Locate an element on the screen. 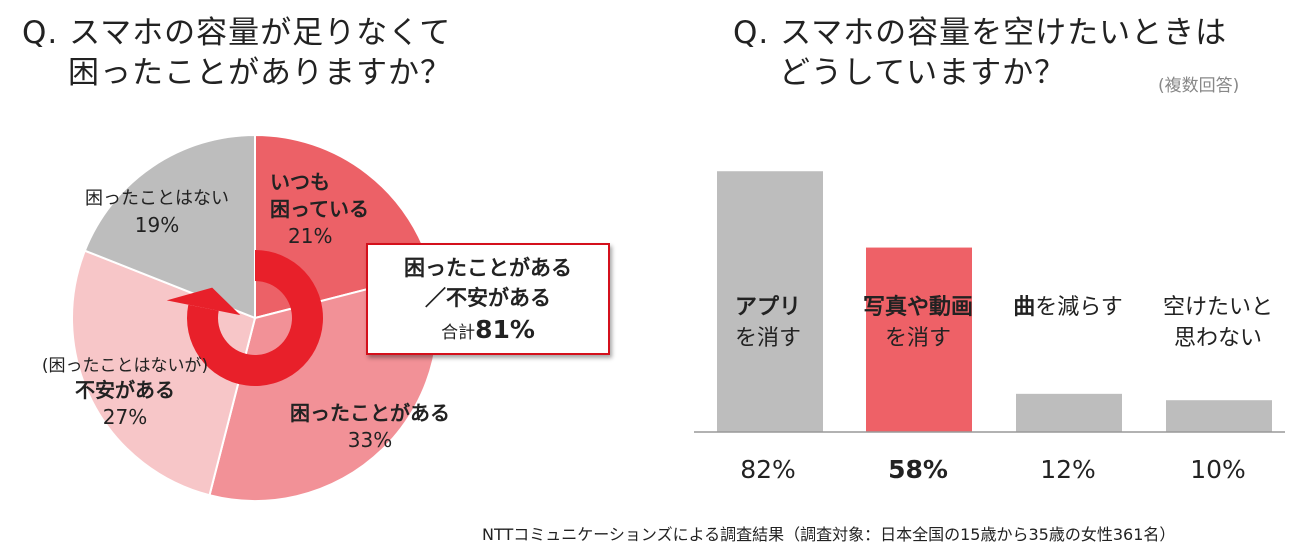 Image resolution: width=1313 pixels, height=556 pixels. callout-total: 合計81% is located at coordinates (488, 331).